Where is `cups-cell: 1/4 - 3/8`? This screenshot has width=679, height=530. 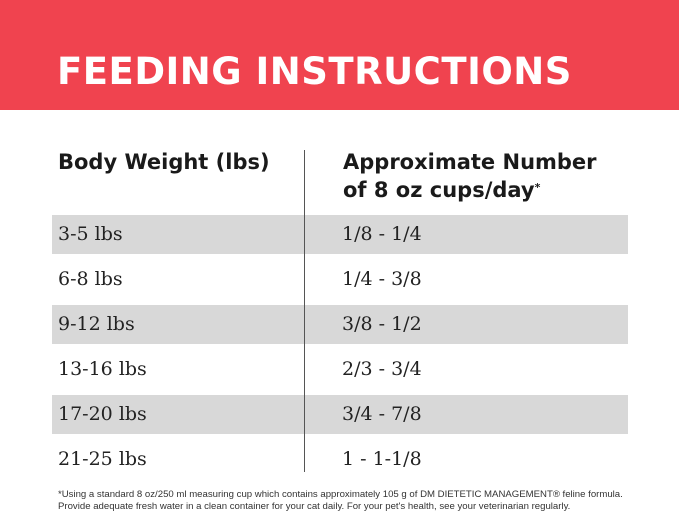
cups-cell: 1/4 - 3/8 is located at coordinates (382, 279).